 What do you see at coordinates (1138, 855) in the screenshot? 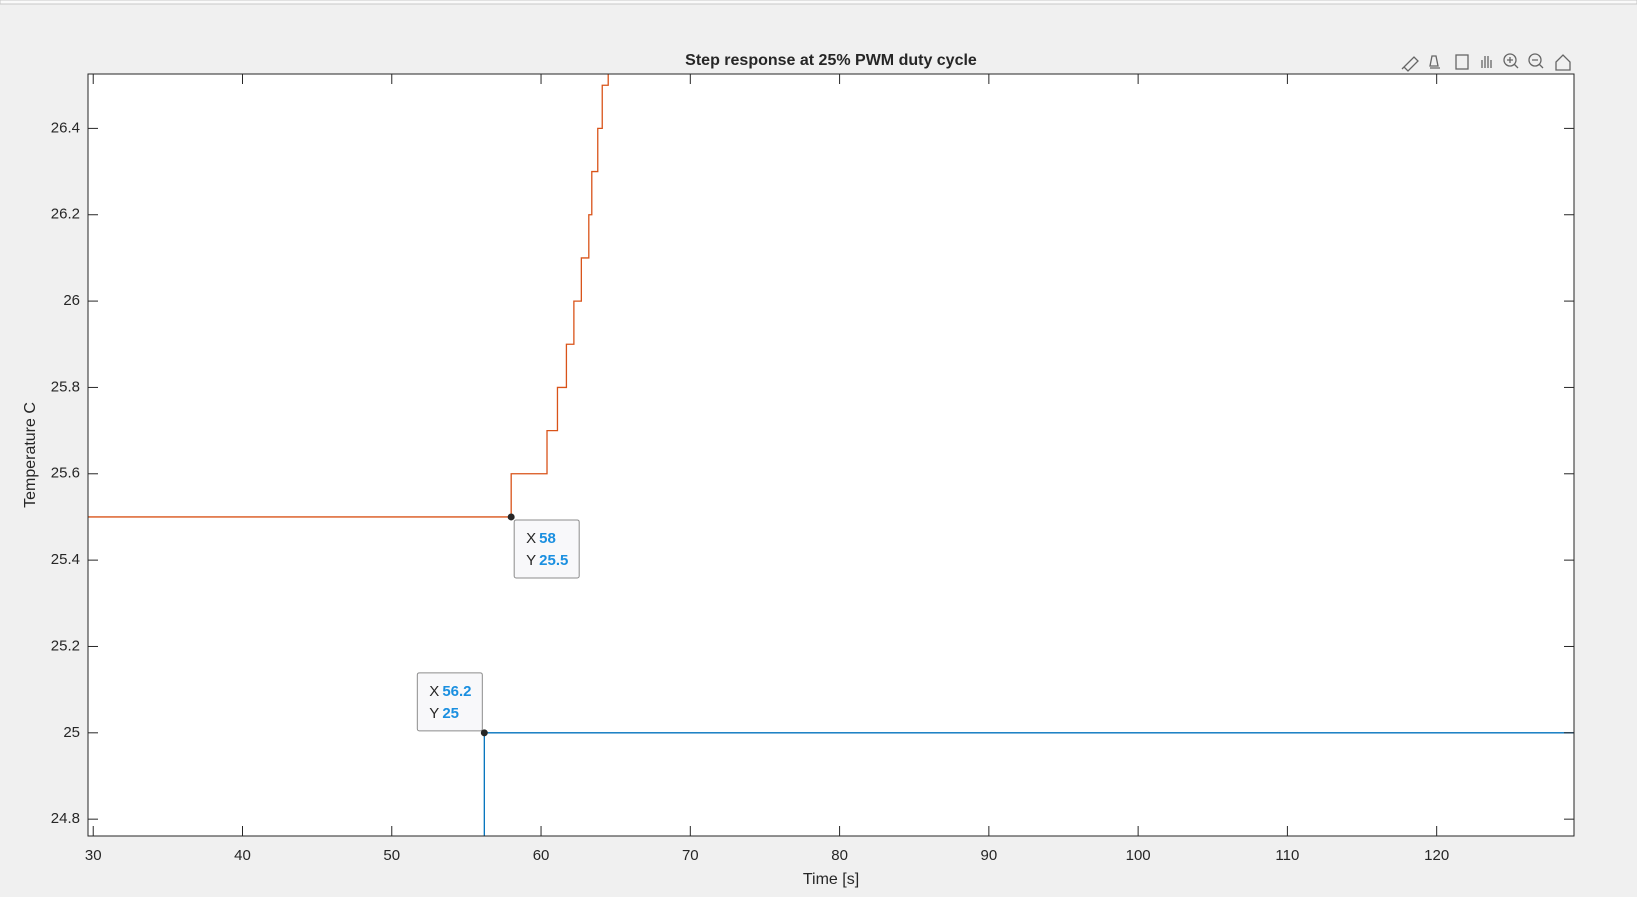
I see `x-tick-label: 100` at bounding box center [1138, 855].